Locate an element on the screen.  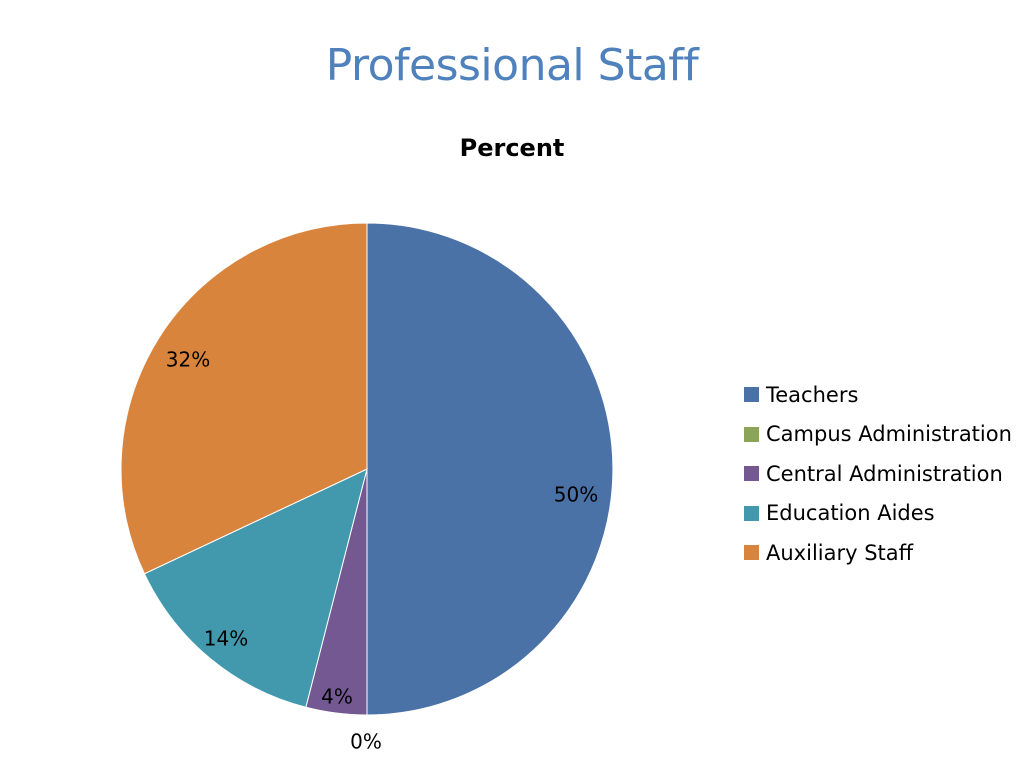
slide-title: Professional Staff is located at coordinates (512, 65).